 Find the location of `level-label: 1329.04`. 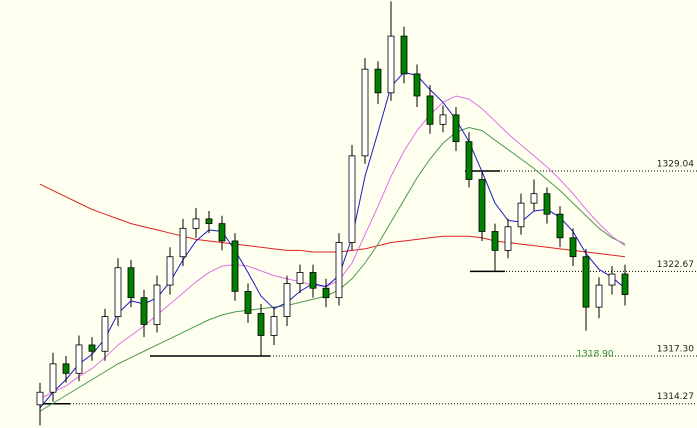

level-label: 1329.04 is located at coordinates (675, 164).